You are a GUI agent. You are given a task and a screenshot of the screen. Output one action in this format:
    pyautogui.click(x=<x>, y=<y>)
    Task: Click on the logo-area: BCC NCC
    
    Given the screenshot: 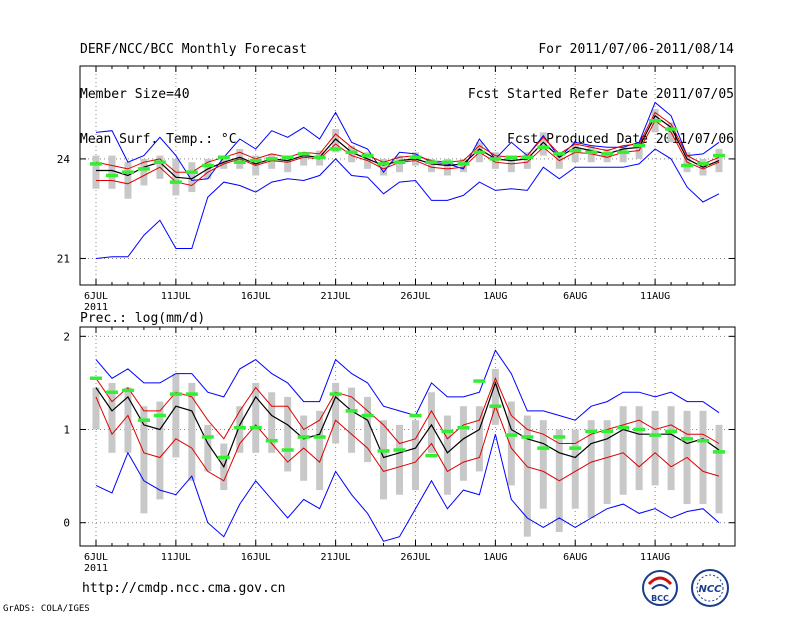 What is the action you would take?
    pyautogui.click(x=685, y=588)
    